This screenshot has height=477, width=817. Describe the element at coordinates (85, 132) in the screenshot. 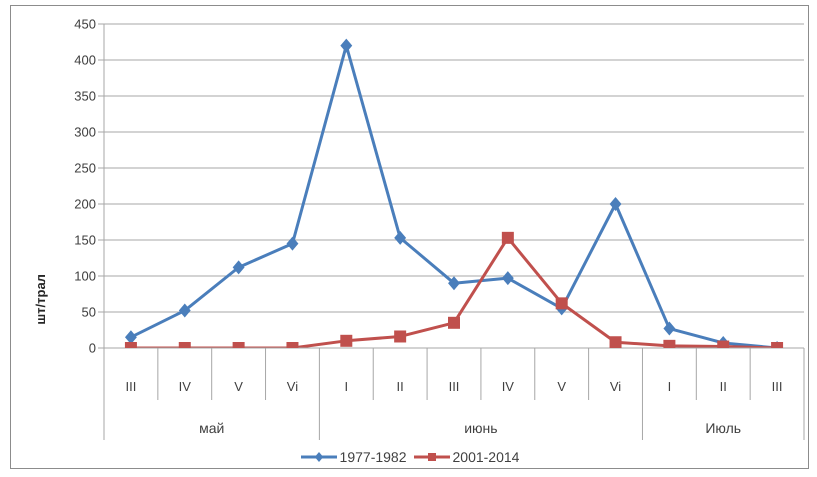

I see `y-tick-label: 300` at that location.